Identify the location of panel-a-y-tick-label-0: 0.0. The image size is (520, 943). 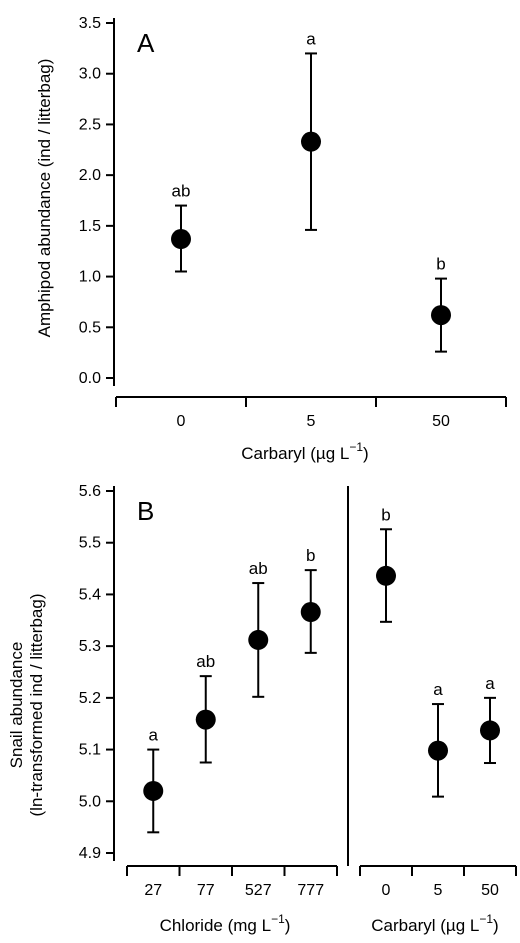
(90, 378).